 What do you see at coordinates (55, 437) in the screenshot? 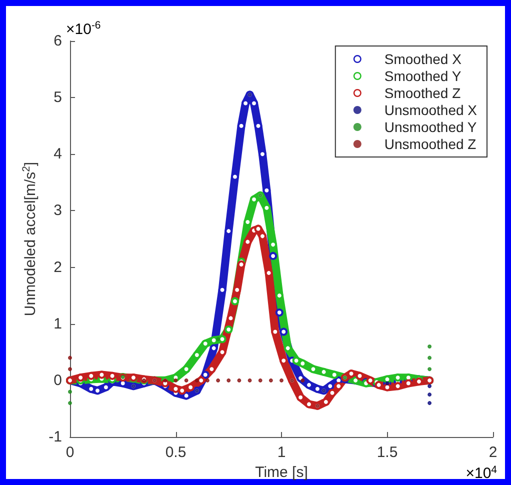
I see `y-tick-label: -1` at bounding box center [55, 437].